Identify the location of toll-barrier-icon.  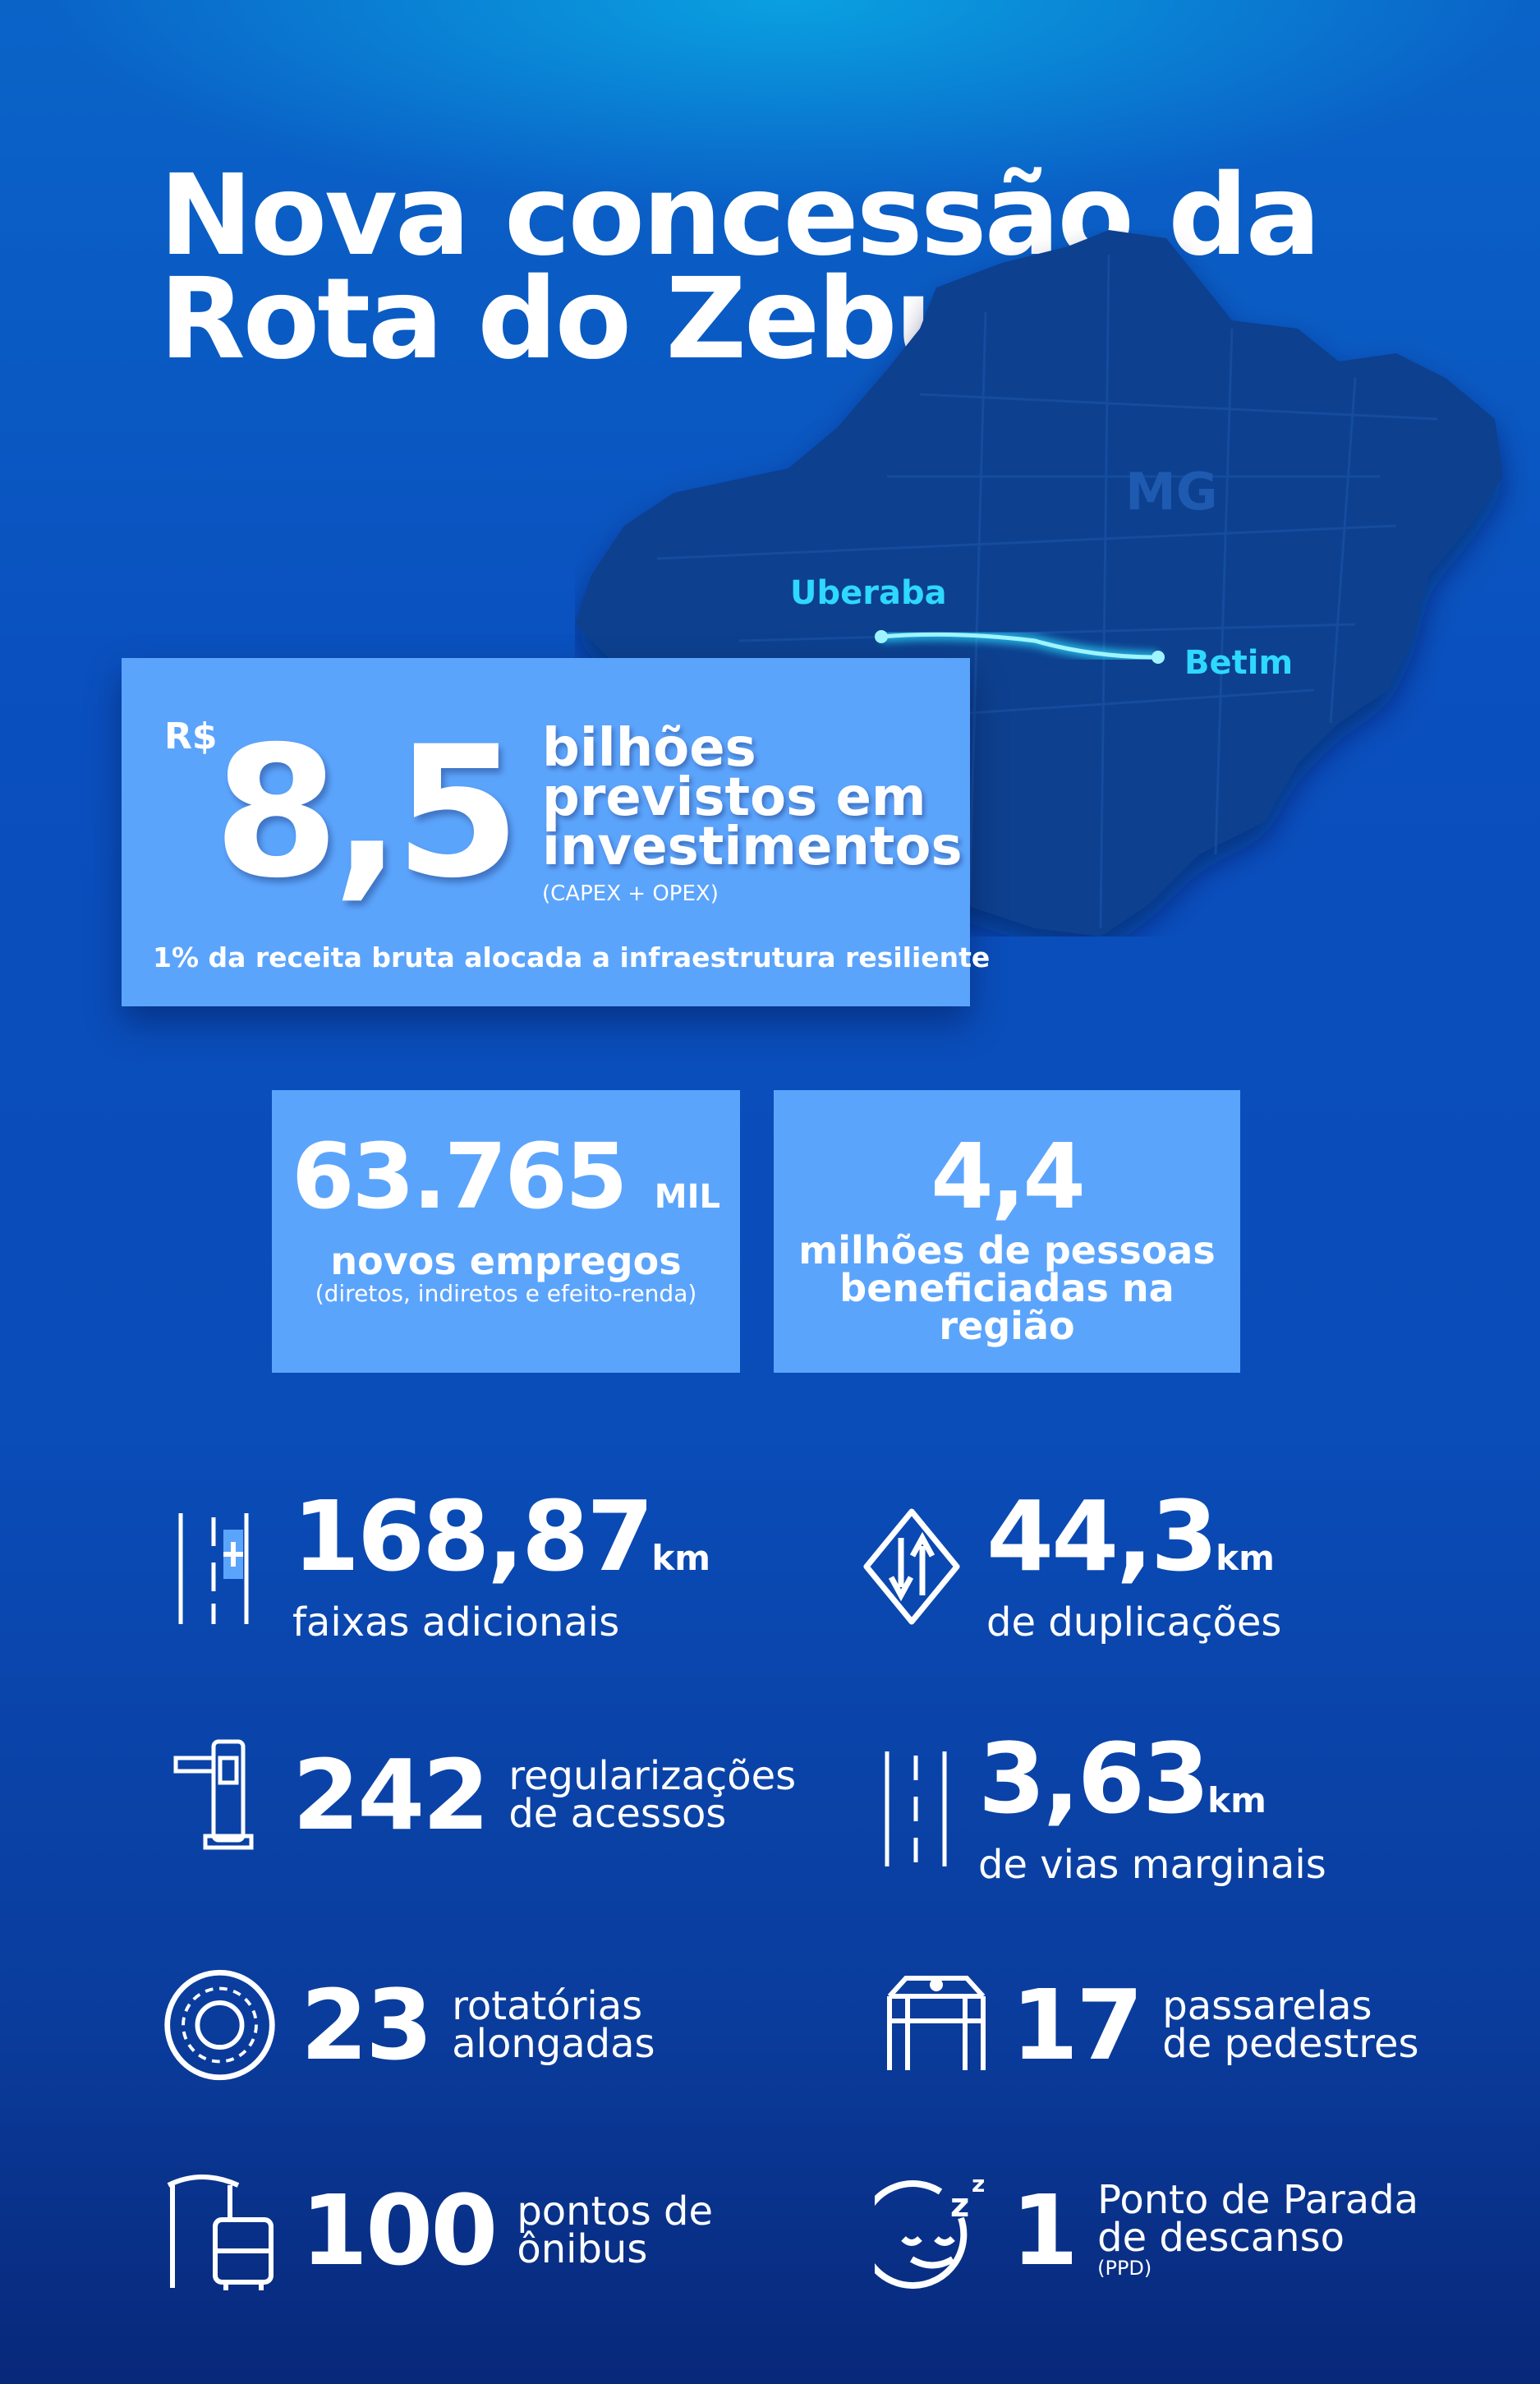
(213, 1794).